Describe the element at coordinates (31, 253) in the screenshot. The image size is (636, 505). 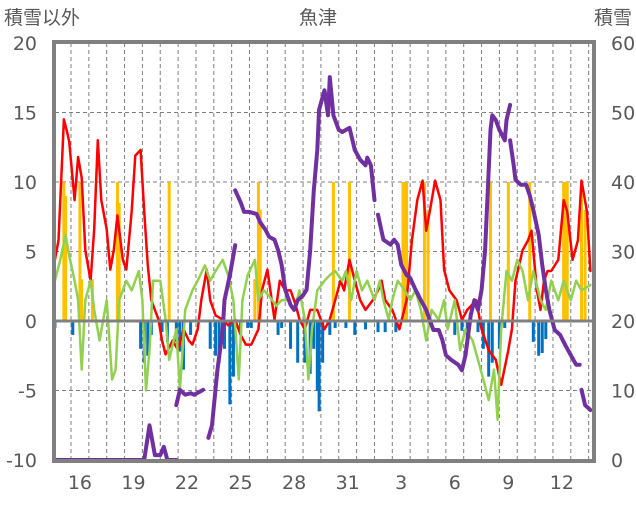
I see `left-tick-label: 5` at that location.